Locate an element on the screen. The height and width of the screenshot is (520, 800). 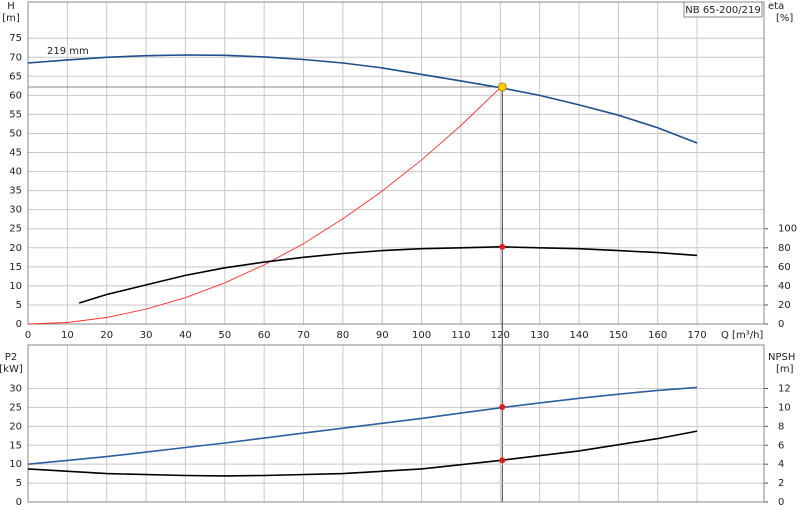
x-tick-label: 150 is located at coordinates (618, 335).